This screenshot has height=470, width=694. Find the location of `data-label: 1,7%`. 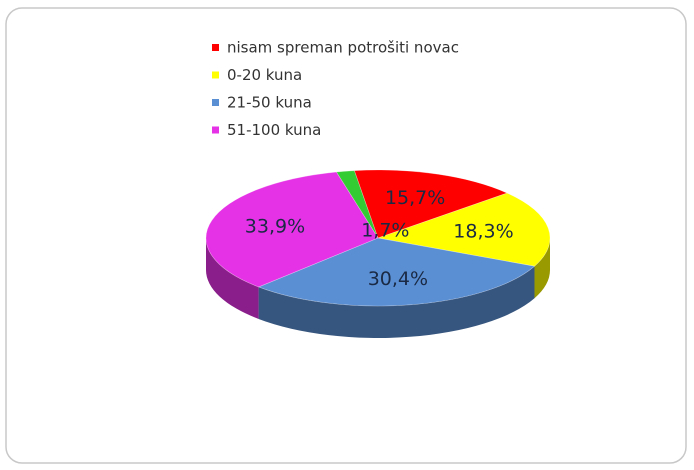

data-label: 1,7% is located at coordinates (385, 231).